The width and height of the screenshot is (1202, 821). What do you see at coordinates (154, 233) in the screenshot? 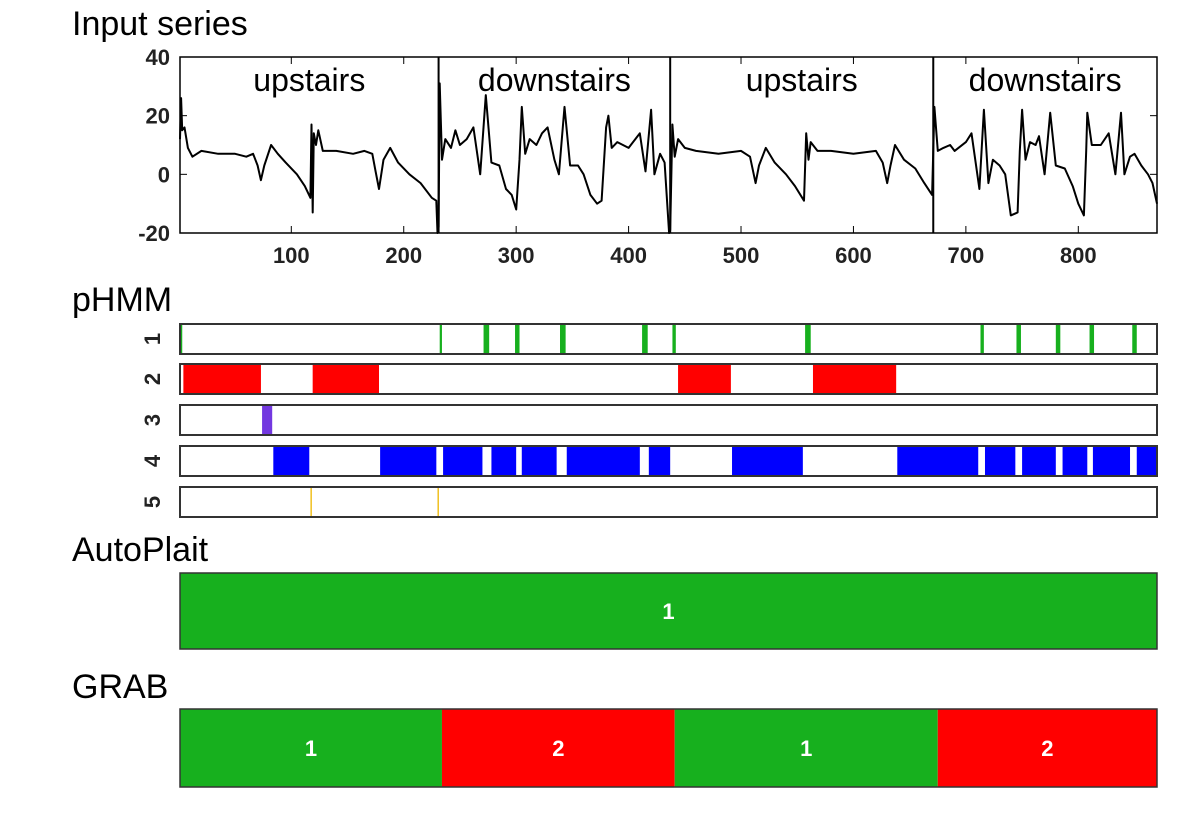
I see `y-tick-label: -20` at bounding box center [154, 233].